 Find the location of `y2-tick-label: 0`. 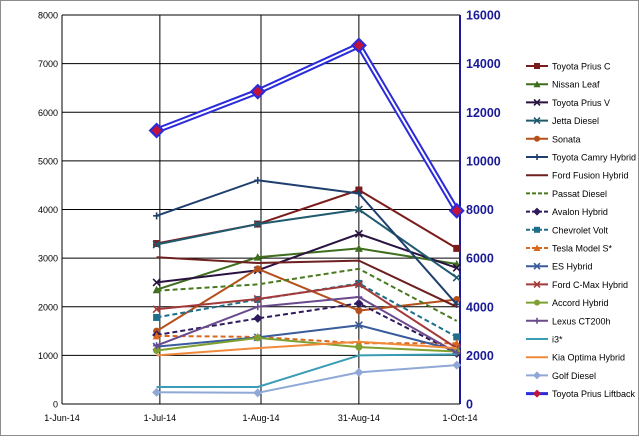

y2-tick-label: 0 is located at coordinates (469, 405).